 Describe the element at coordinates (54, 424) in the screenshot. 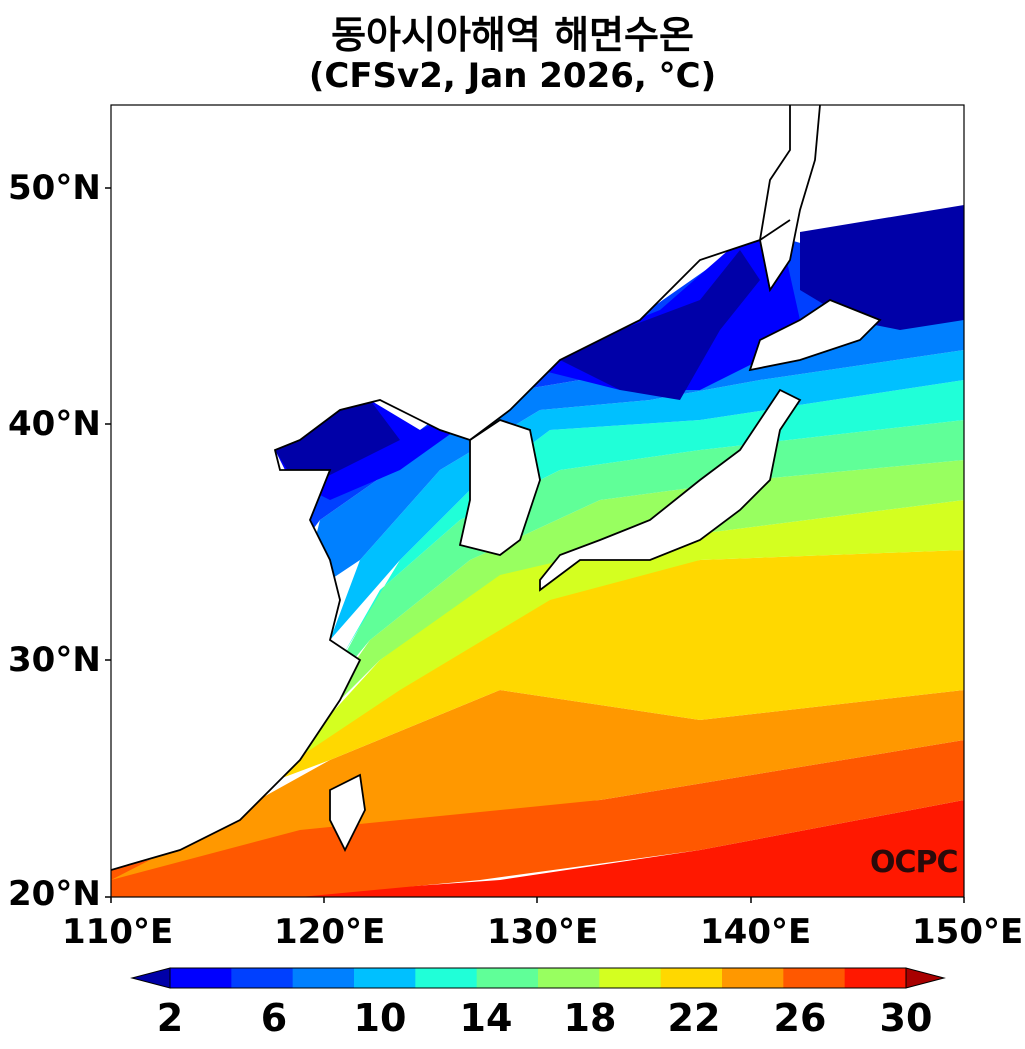

I see `lat-tick-40: 40°N` at that location.